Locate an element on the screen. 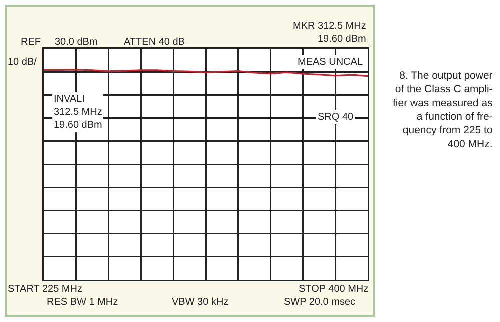 The width and height of the screenshot is (500, 322). text: ATTEN 40 dB is located at coordinates (155, 42).